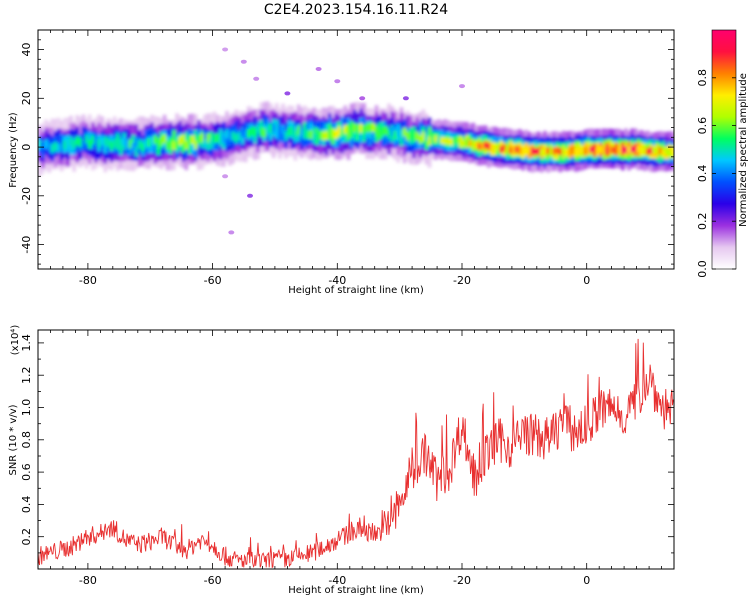 The height and width of the screenshot is (600, 750). Describe the element at coordinates (26, 245) in the screenshot. I see `spectrogram-y-tick-label: -40` at that location.